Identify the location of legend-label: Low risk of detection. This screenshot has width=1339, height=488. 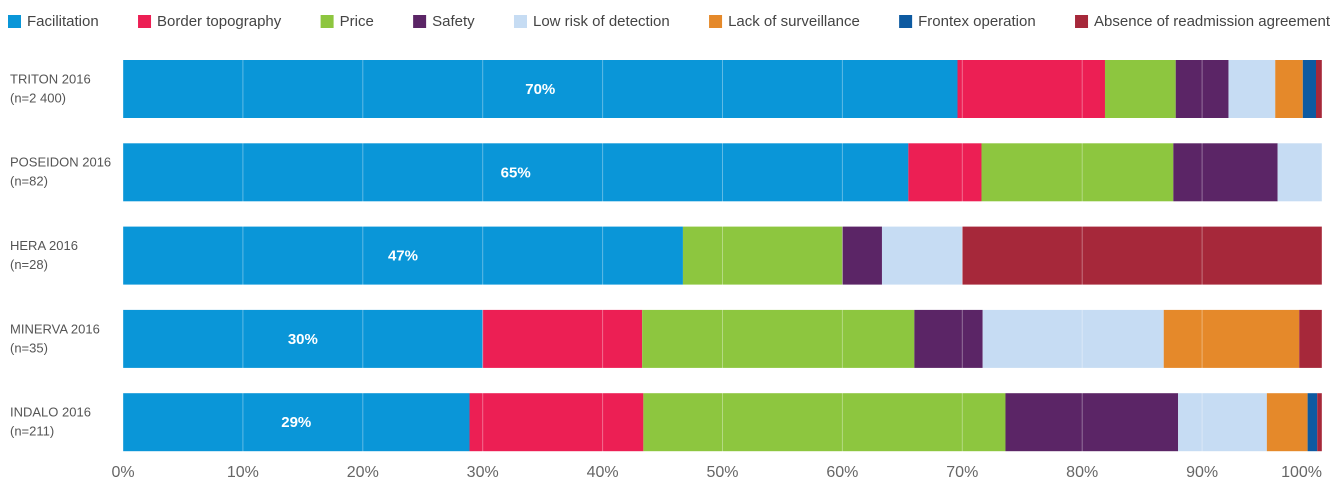
(601, 21).